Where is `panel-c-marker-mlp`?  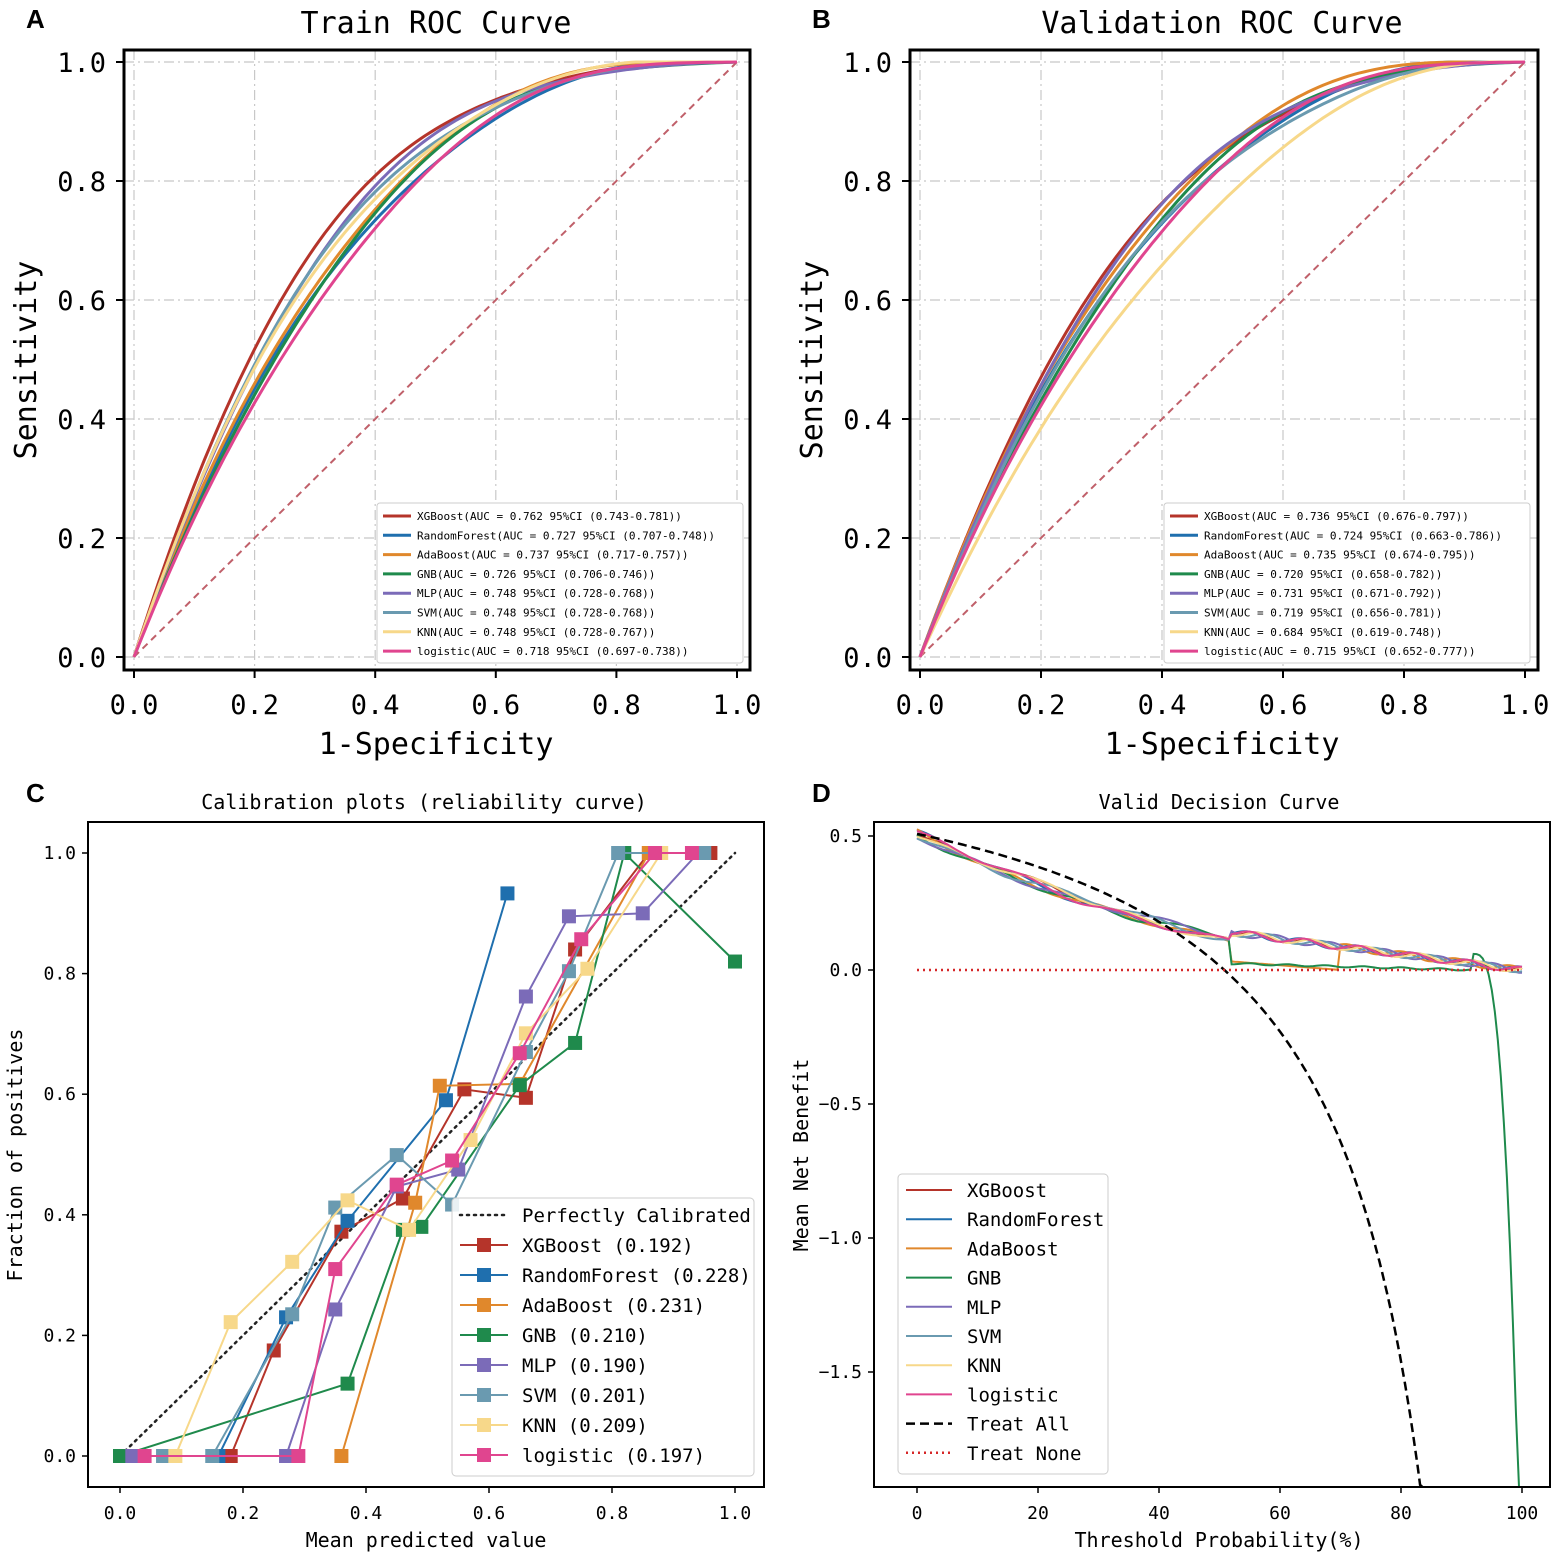
panel-c-marker-mlp is located at coordinates (525, 996).